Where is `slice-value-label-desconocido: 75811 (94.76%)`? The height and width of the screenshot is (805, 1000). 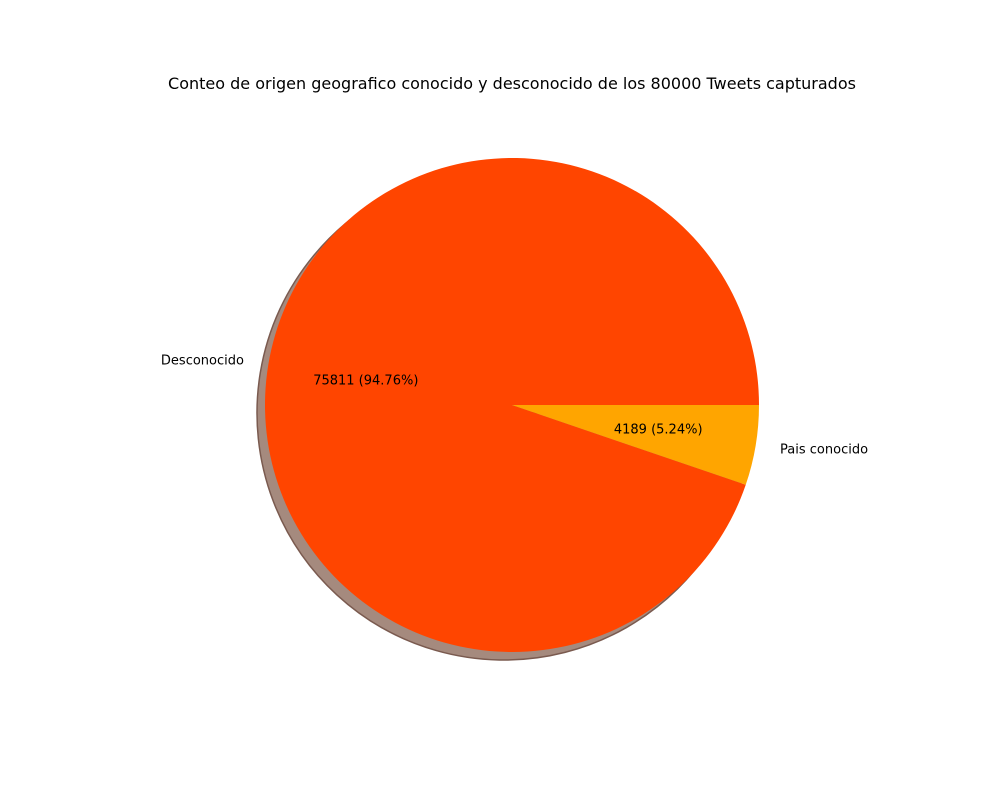 slice-value-label-desconocido: 75811 (94.76%) is located at coordinates (365, 381).